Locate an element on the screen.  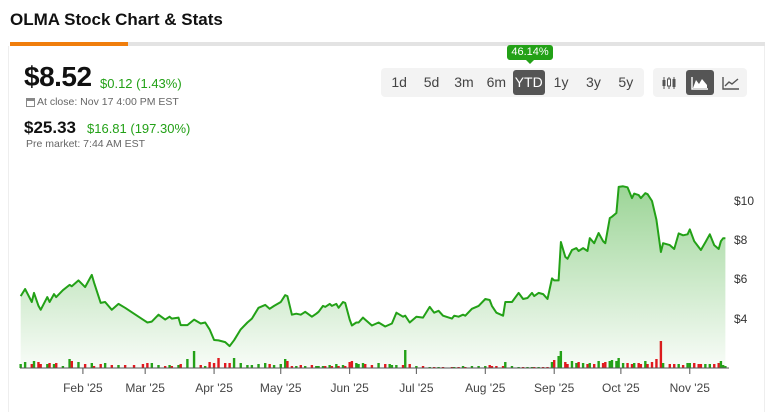
active-tab-indicator is located at coordinates (69, 44).